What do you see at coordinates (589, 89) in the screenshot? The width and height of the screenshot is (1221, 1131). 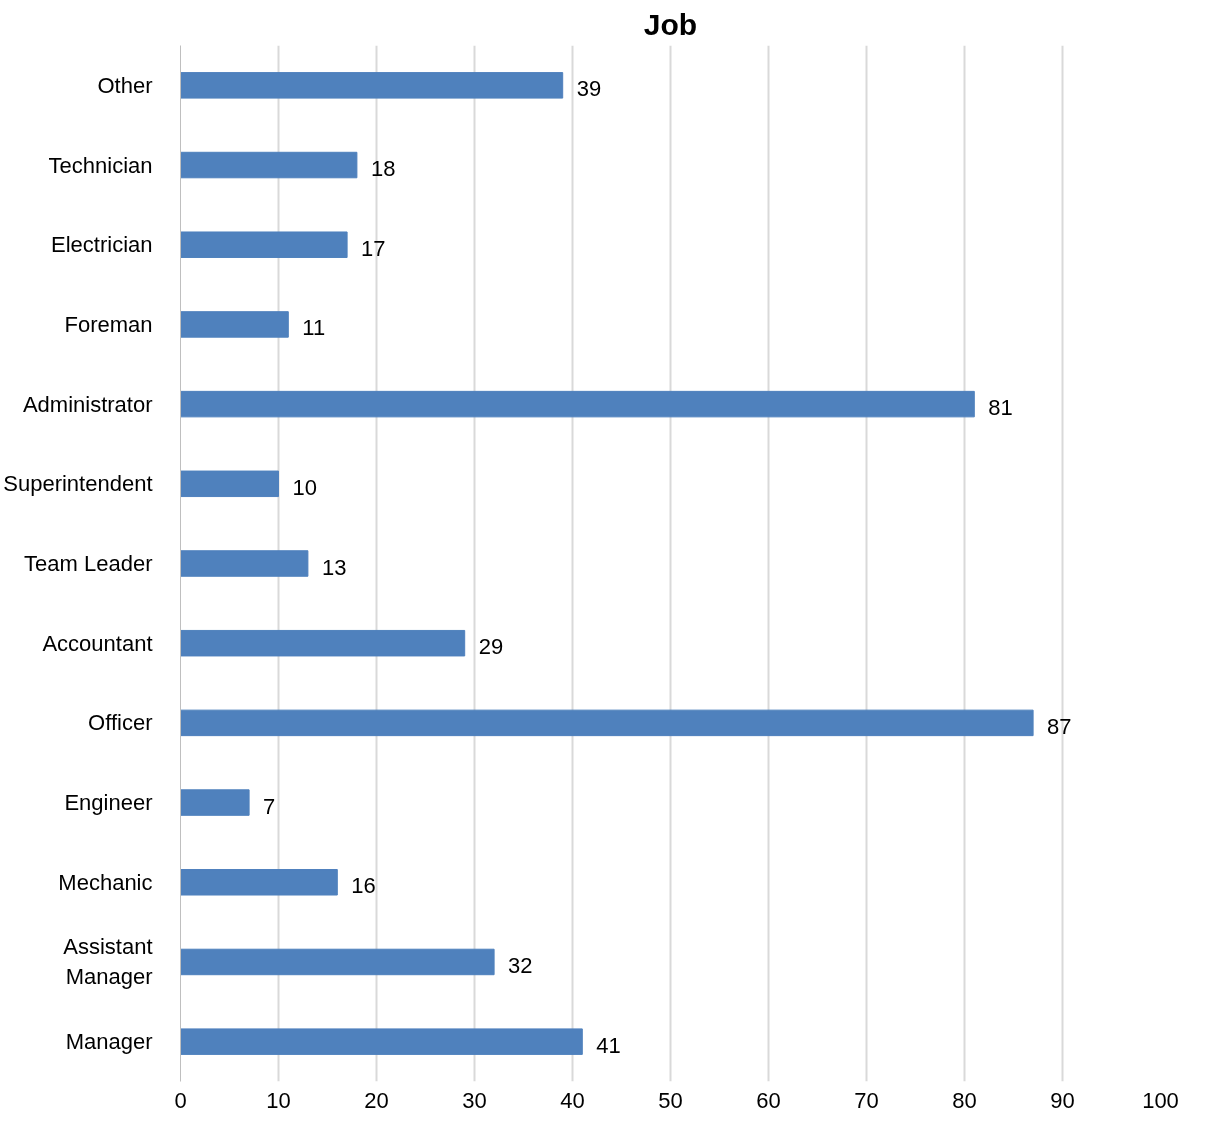 I see `data-label: 39` at bounding box center [589, 89].